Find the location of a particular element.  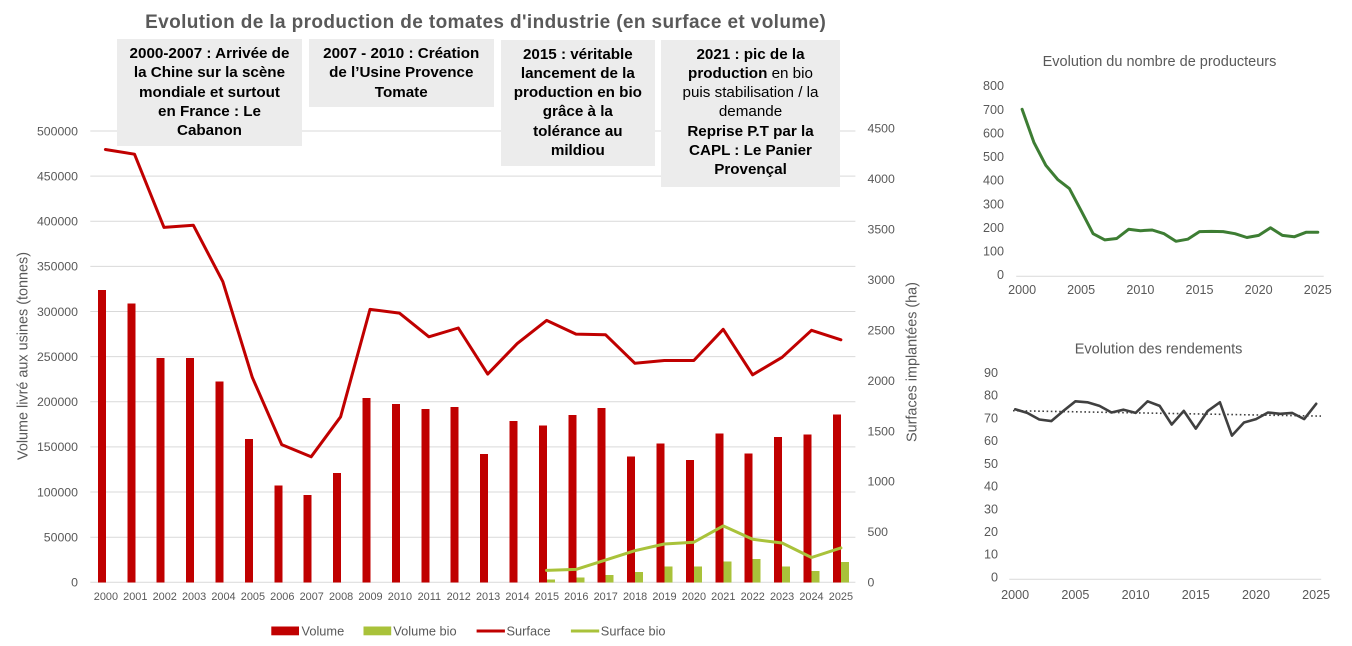

svg-text: 70 is located at coordinates (991, 418).